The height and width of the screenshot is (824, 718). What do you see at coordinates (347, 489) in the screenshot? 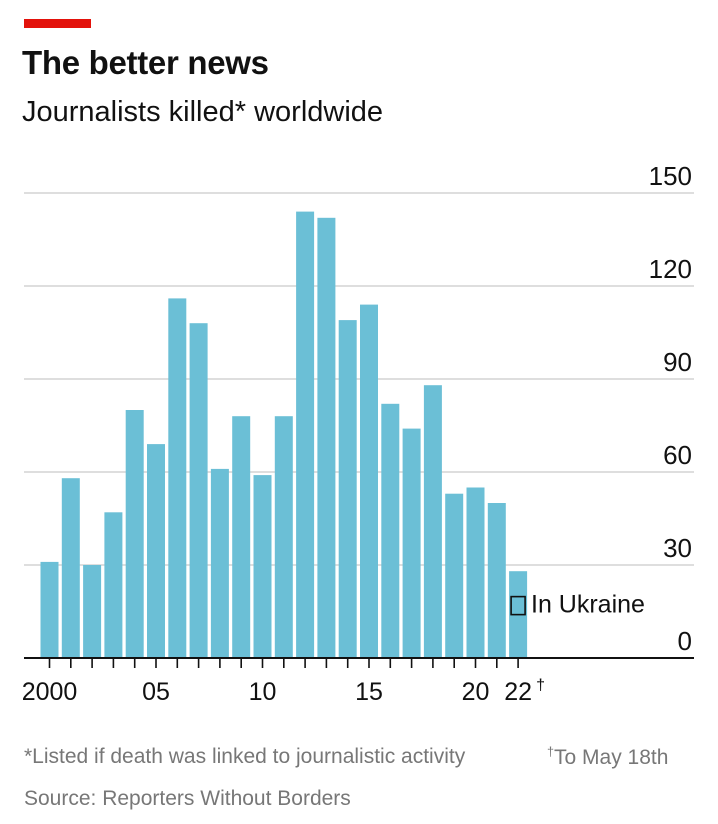
I see `bar-2014` at bounding box center [347, 489].